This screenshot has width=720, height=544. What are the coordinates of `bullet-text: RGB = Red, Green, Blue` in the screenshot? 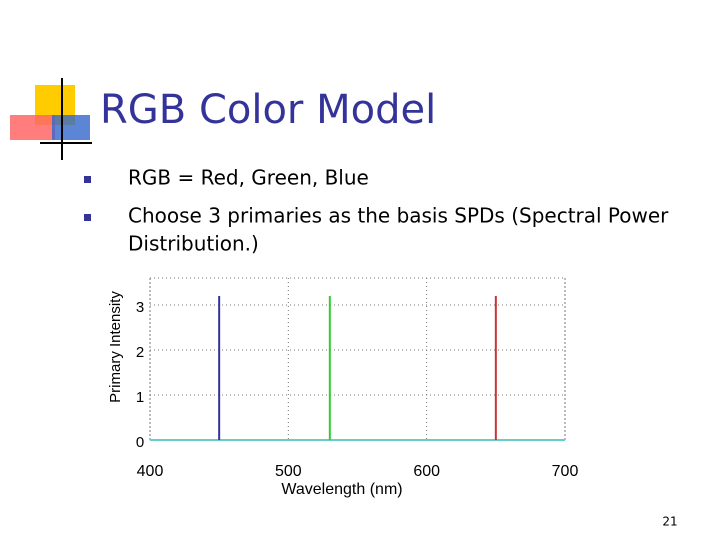 It's located at (248, 178).